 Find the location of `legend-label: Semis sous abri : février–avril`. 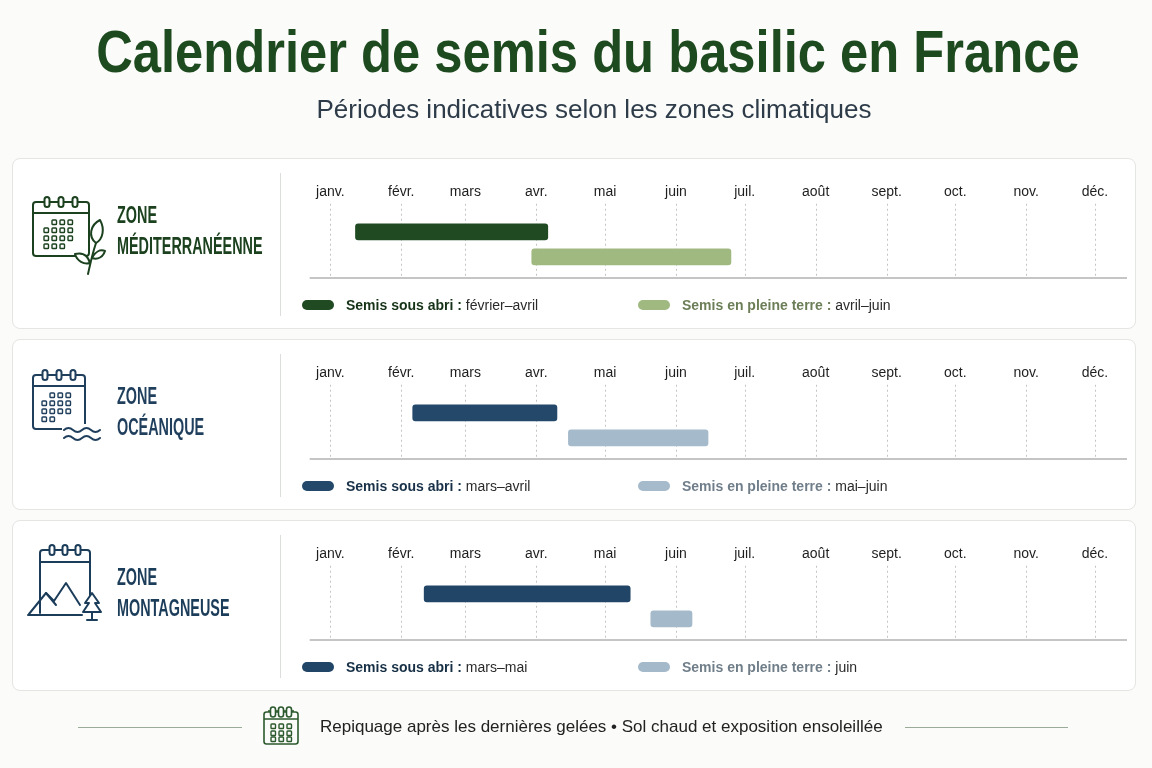

legend-label: Semis sous abri : février–avril is located at coordinates (442, 305).